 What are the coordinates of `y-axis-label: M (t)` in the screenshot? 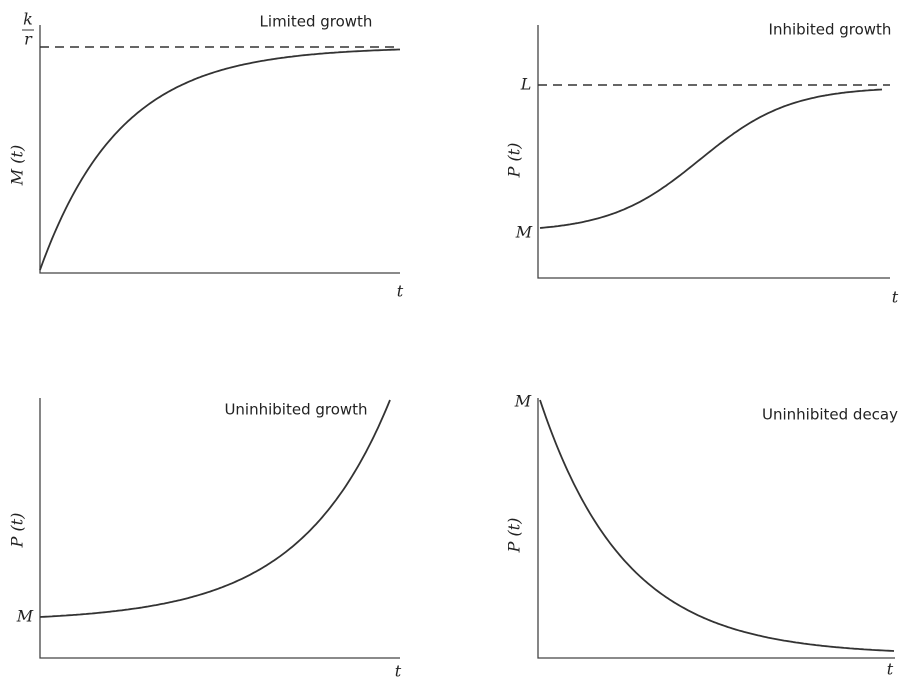 It's located at (17, 165).